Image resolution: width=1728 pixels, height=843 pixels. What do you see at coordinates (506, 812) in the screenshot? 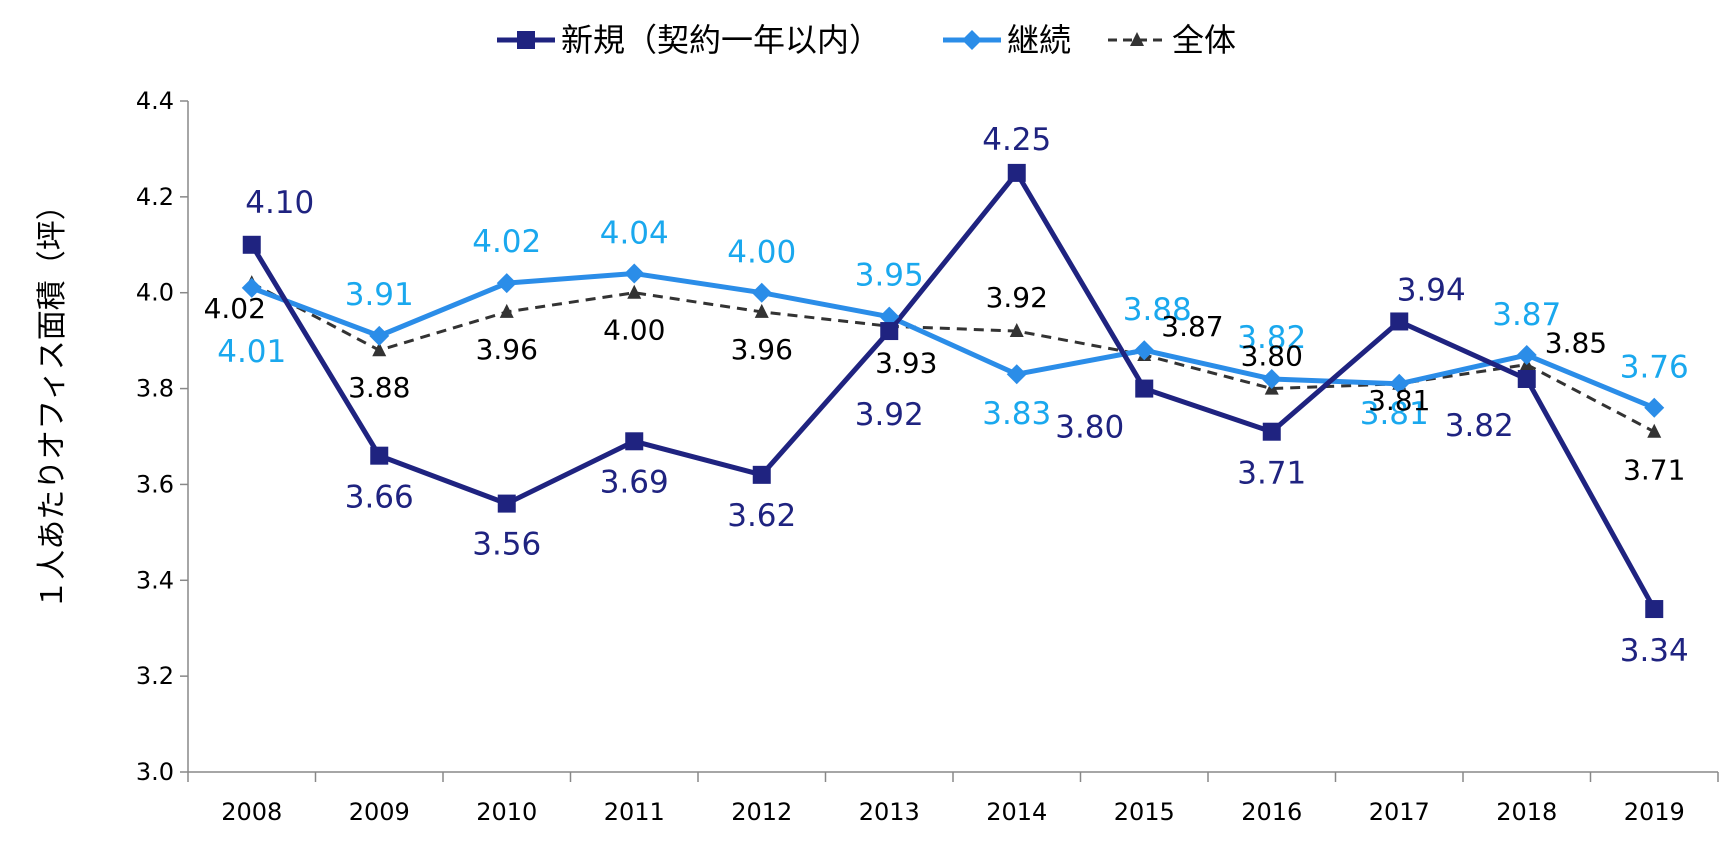
I see `x-tick-label: 2010` at bounding box center [506, 812].